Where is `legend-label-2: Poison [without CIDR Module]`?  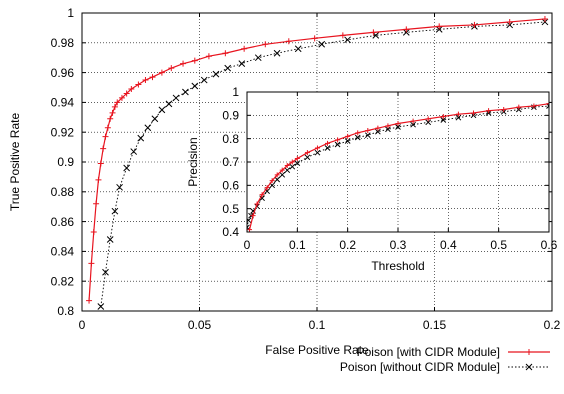 legend-label-2: Poison [without CIDR Module] is located at coordinates (420, 367).